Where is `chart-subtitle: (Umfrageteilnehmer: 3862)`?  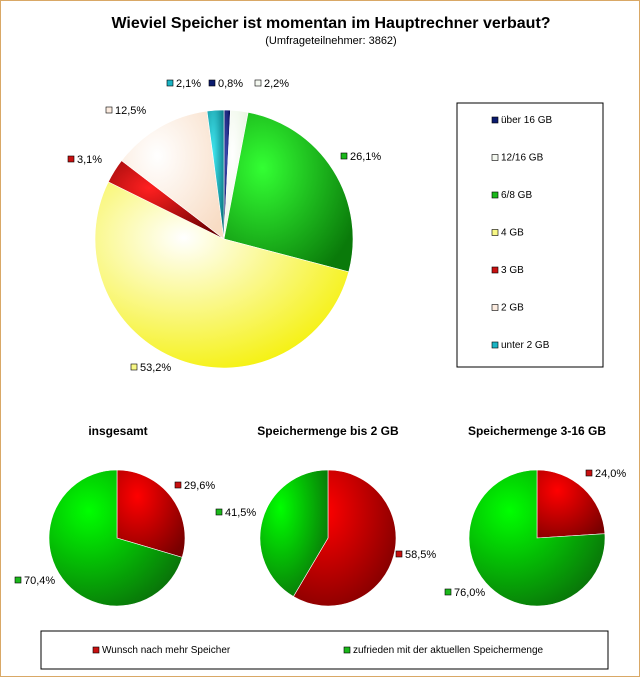
chart-subtitle: (Umfrageteilnehmer: 3862) is located at coordinates (330, 41).